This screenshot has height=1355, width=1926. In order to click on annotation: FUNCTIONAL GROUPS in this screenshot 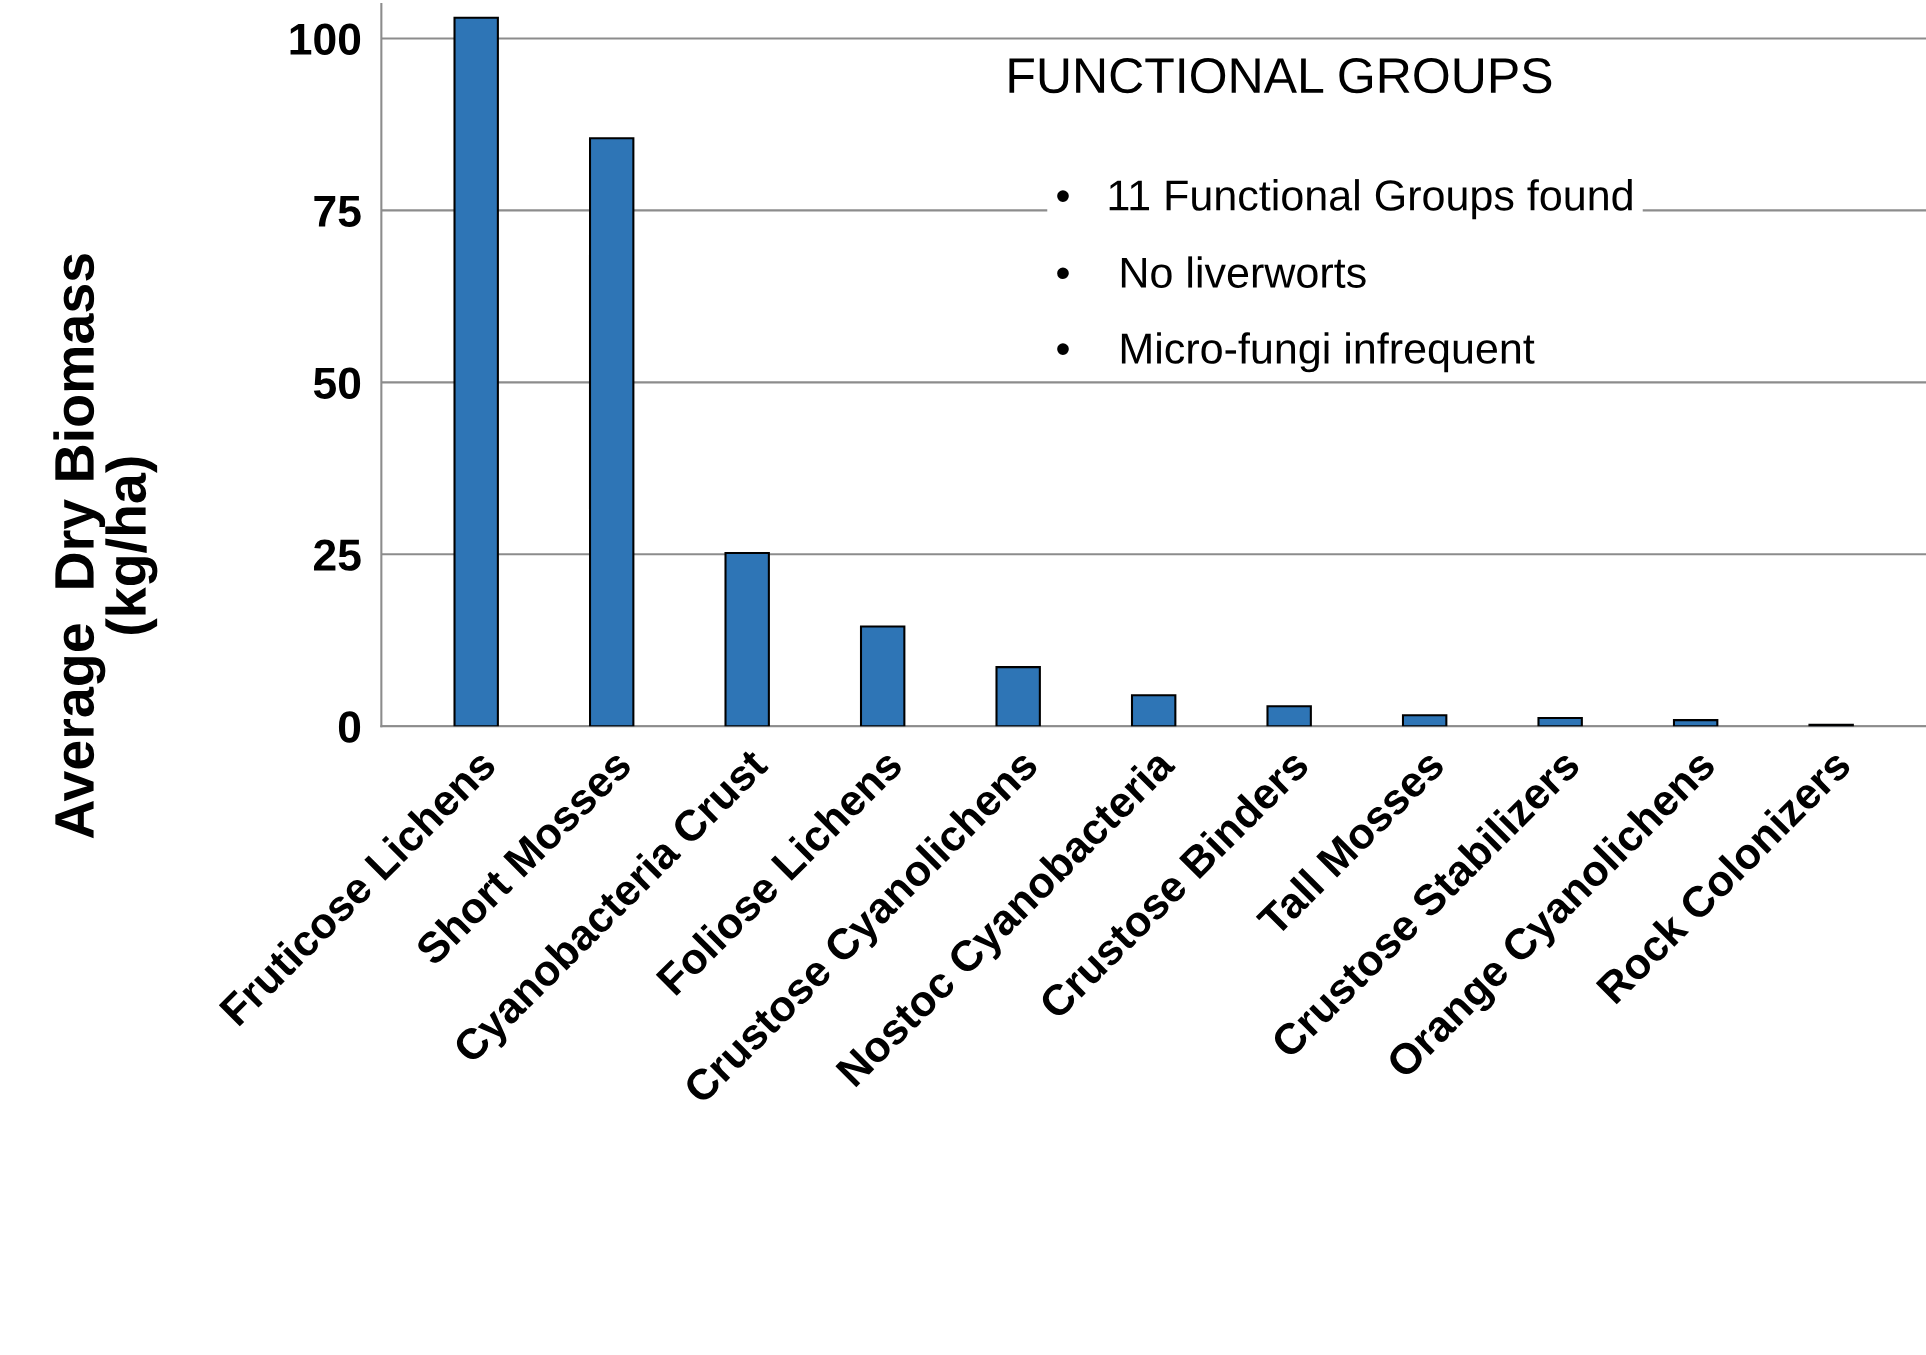, I will do `click(1280, 75)`.